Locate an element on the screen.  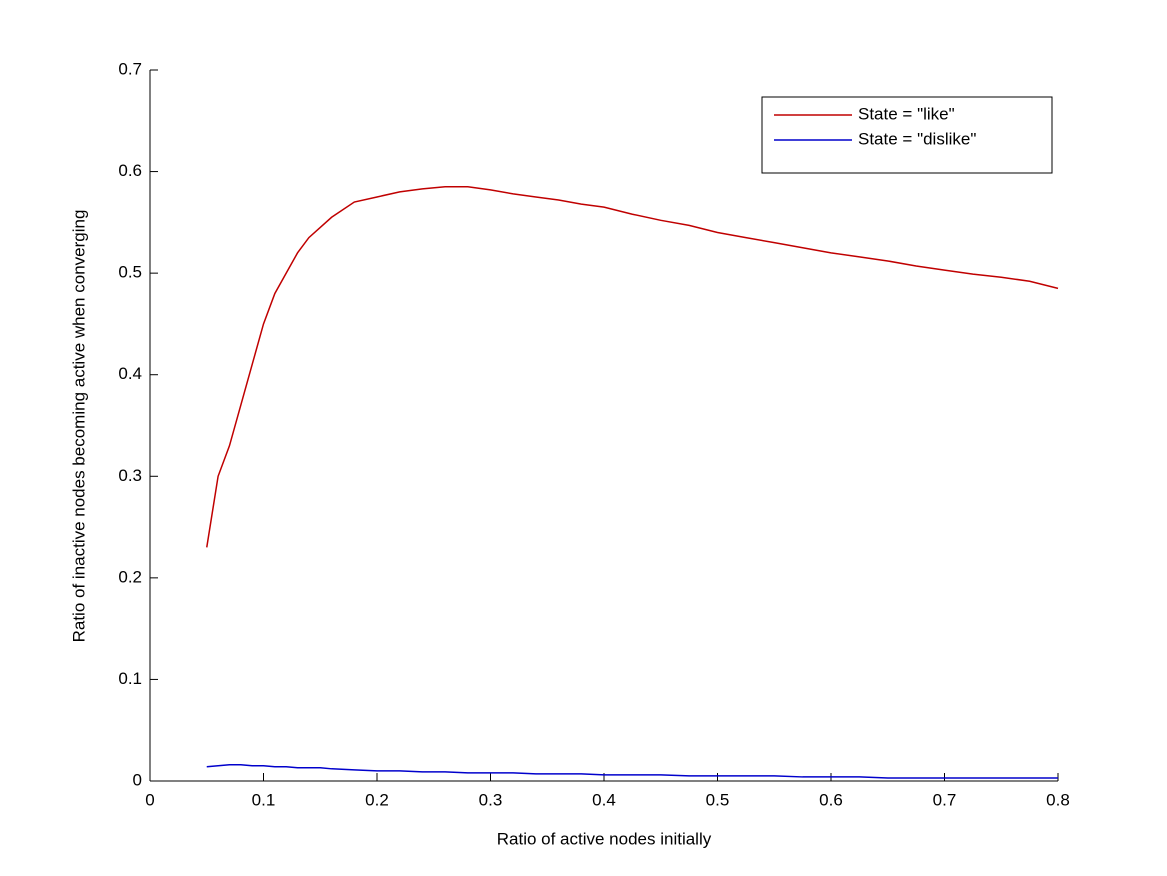
x-tick-label: 0.7 is located at coordinates (945, 799).